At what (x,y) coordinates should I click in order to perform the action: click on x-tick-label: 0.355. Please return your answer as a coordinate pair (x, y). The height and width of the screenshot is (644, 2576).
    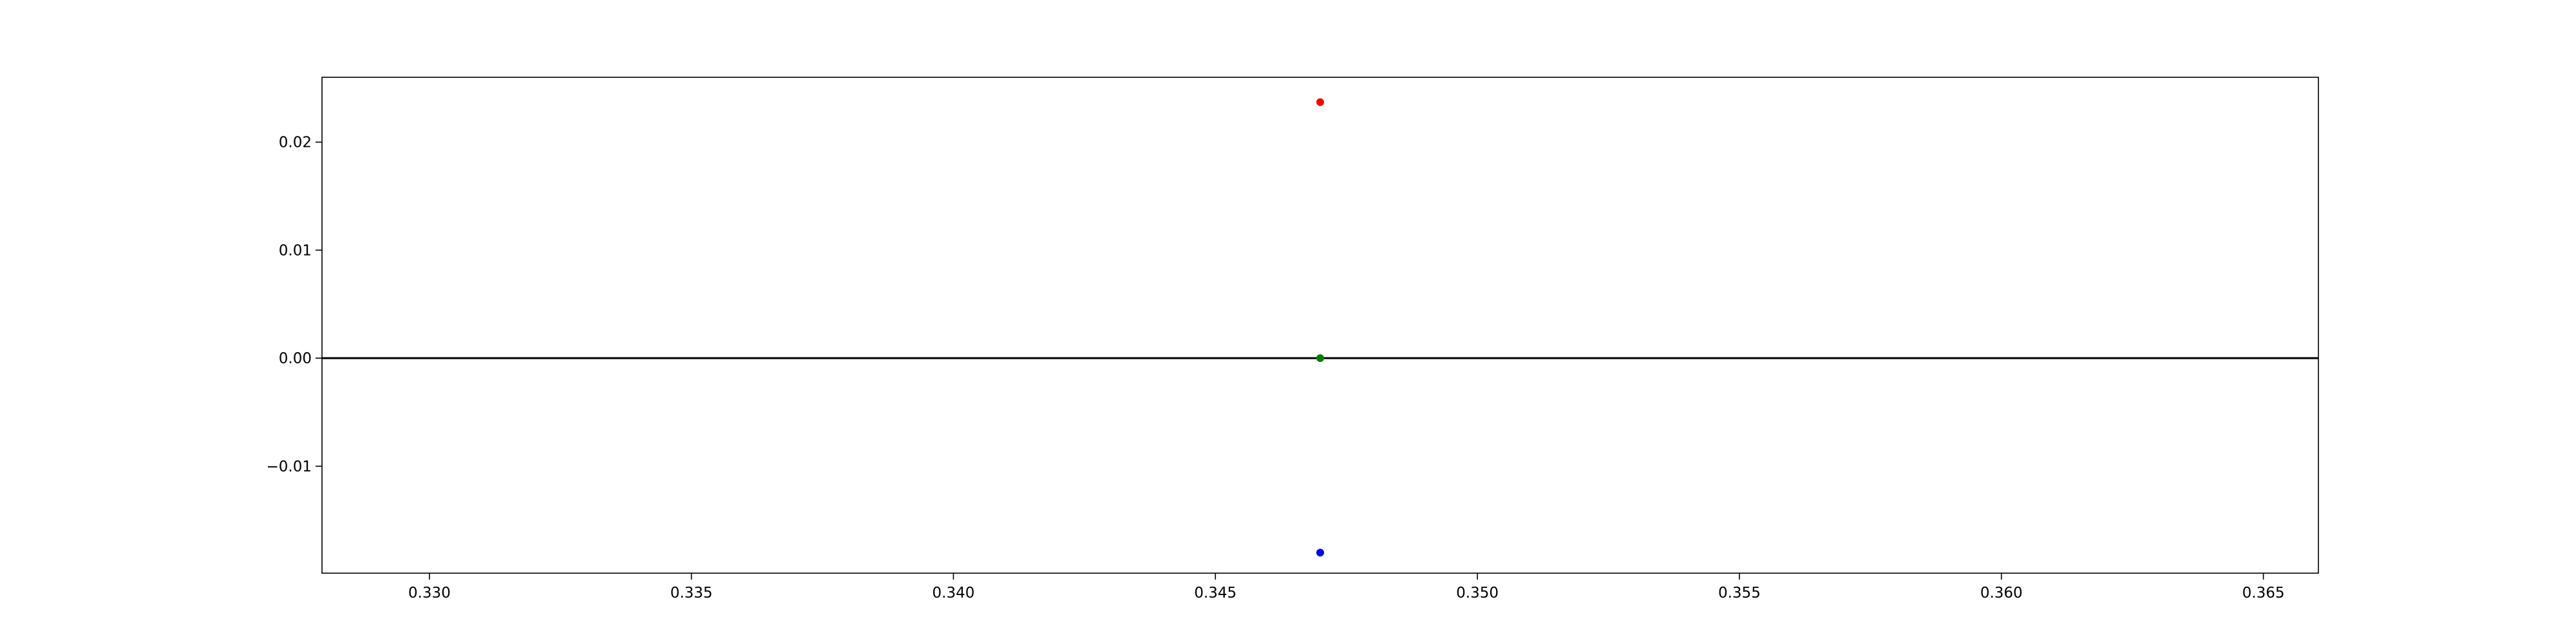
    Looking at the image, I should click on (1739, 593).